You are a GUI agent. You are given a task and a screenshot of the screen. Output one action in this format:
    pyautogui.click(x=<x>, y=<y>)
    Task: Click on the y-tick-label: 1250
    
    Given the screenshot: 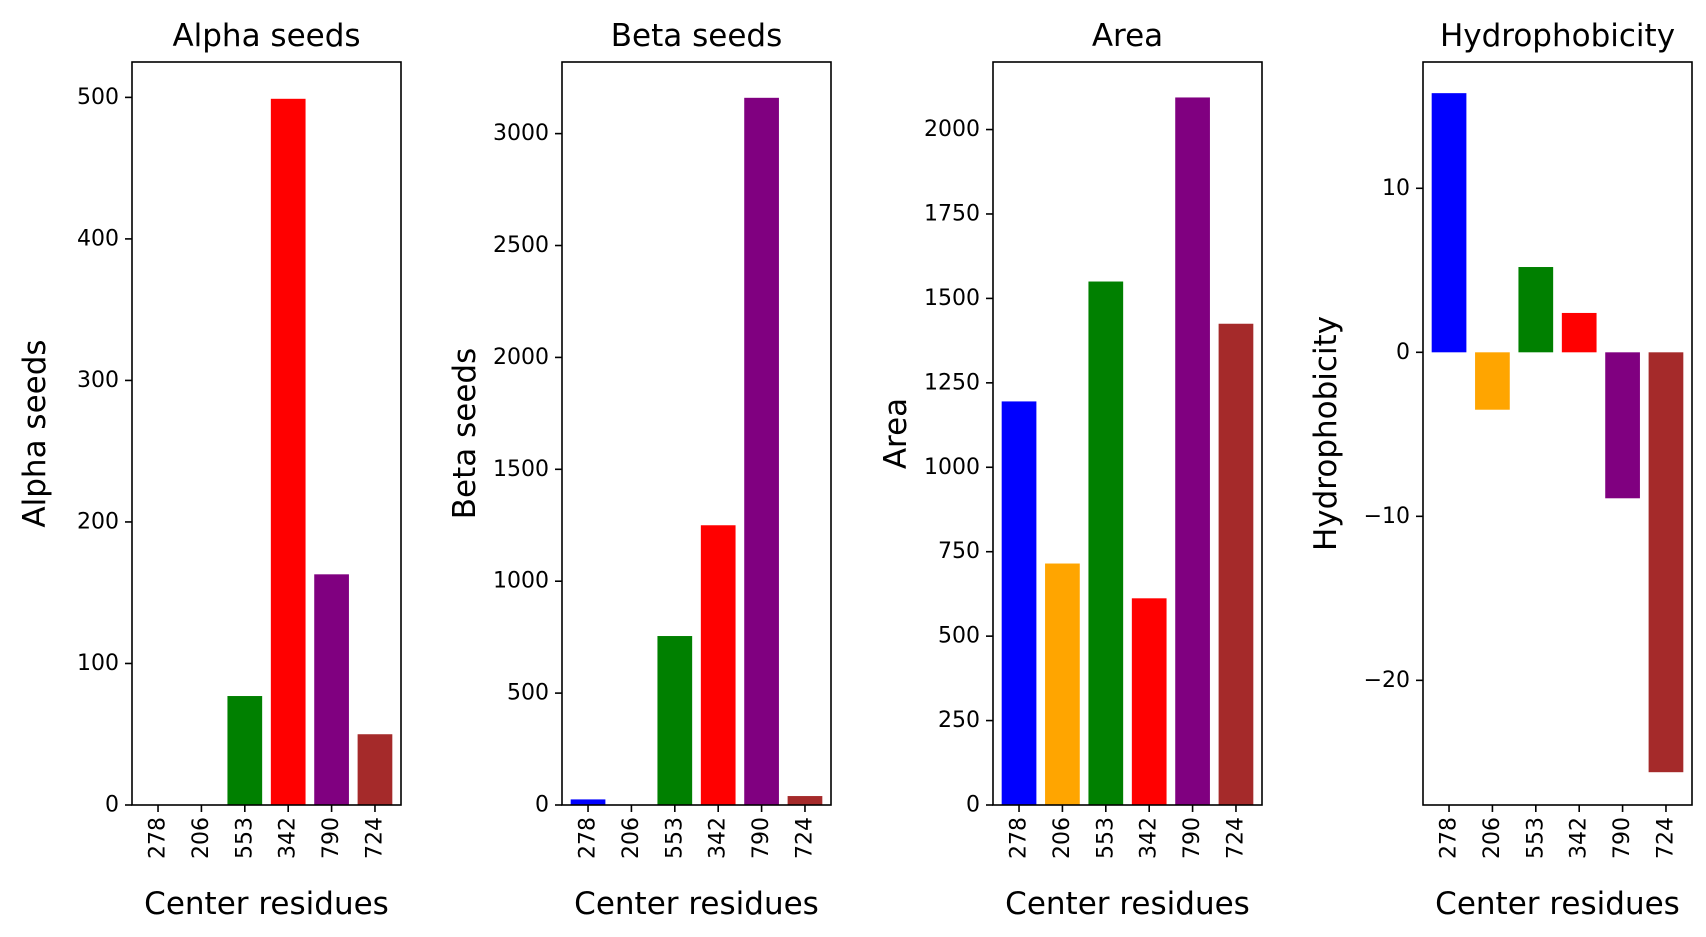 What is the action you would take?
    pyautogui.click(x=952, y=382)
    